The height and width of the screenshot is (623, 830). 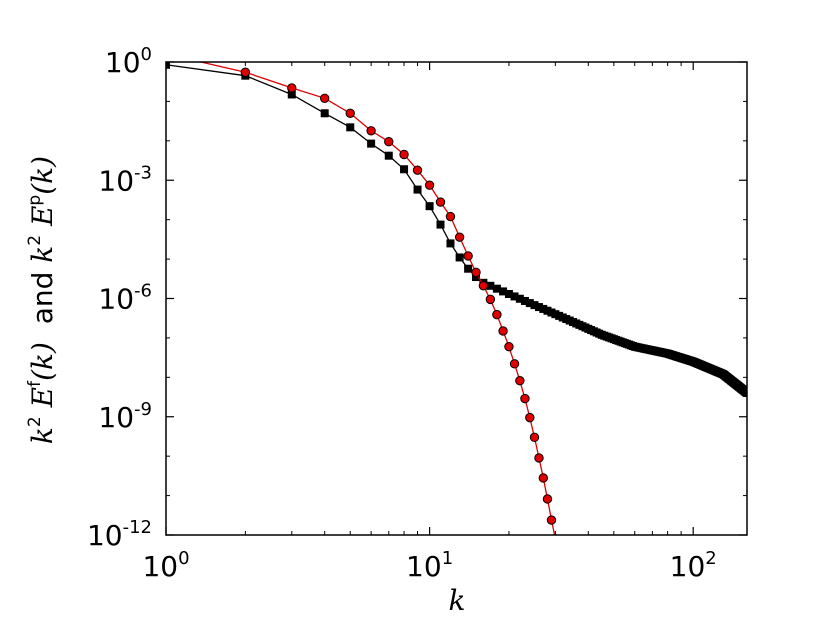 I want to click on y-tick-exp: -9, so click(x=143, y=409).